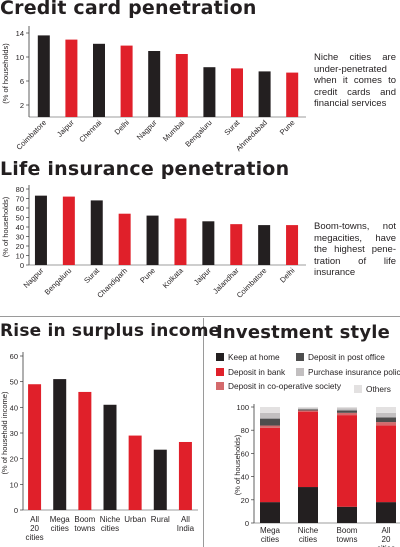 This screenshot has height=547, width=400. What do you see at coordinates (124, 239) in the screenshot?
I see `bar-chandigarh` at bounding box center [124, 239].